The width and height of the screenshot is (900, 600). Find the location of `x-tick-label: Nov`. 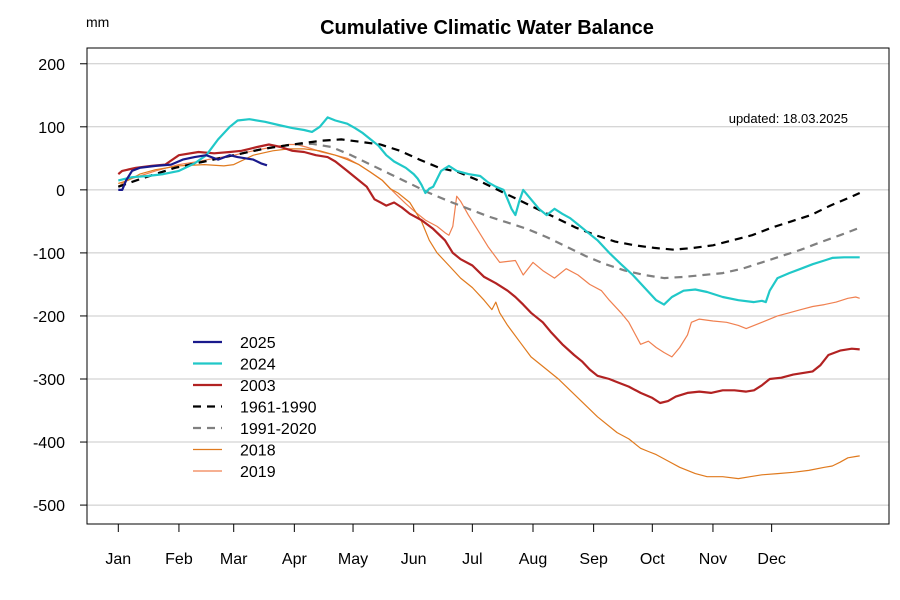

x-tick-label: Nov is located at coordinates (713, 559).